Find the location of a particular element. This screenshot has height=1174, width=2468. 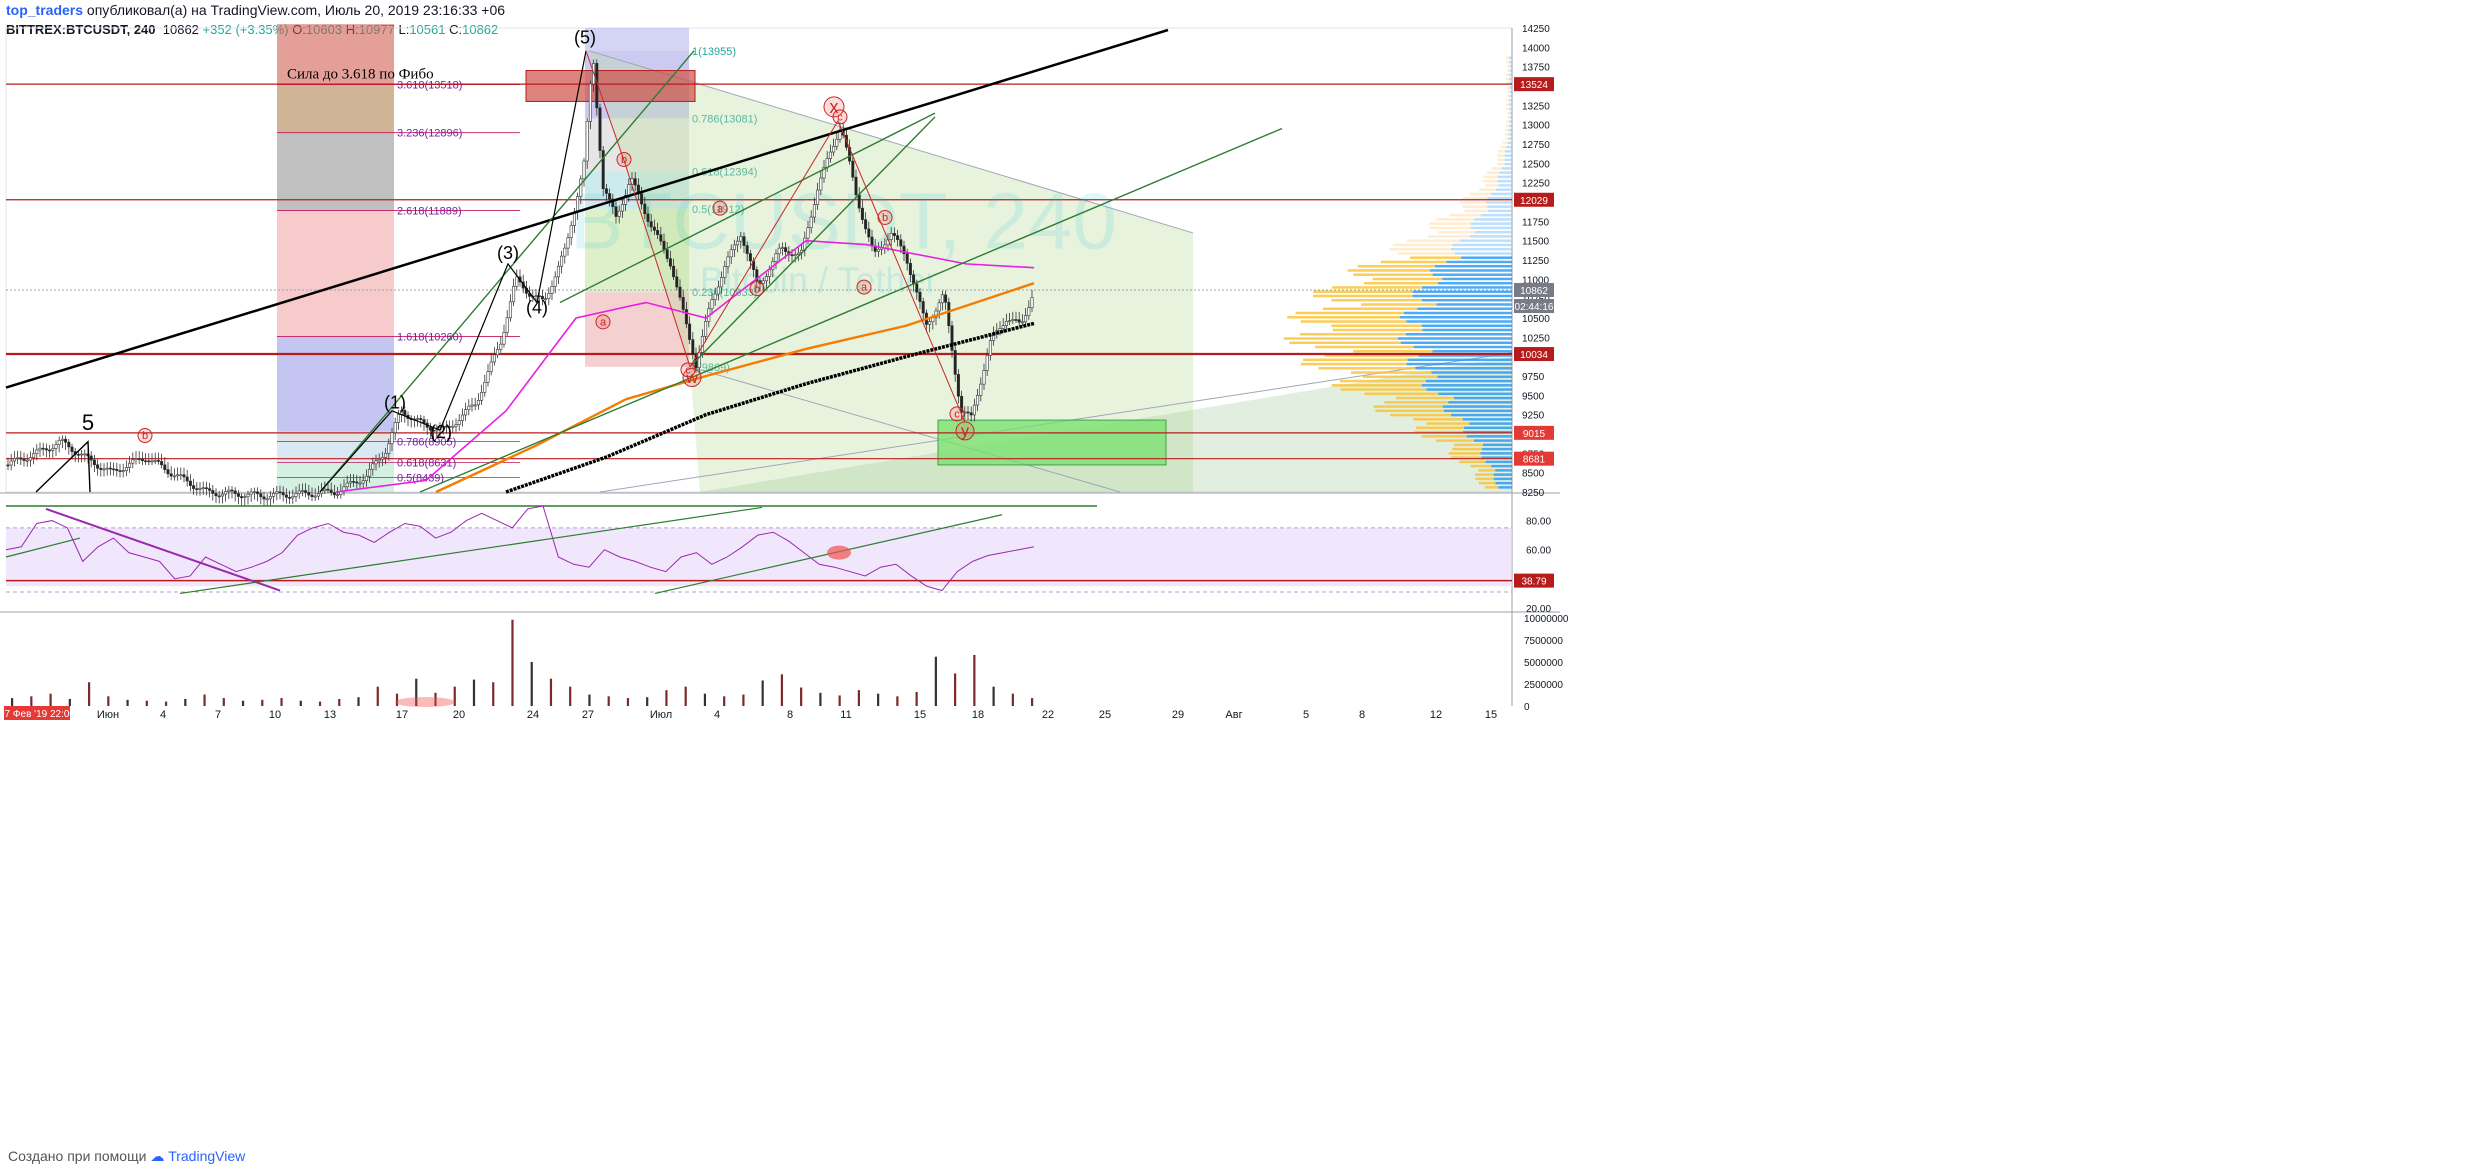

tradingview-logo-icon: ☁ is located at coordinates (157, 1156).